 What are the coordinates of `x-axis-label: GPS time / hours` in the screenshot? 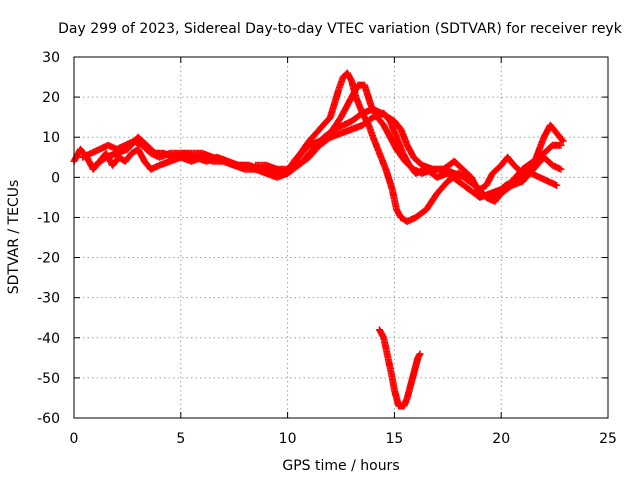 It's located at (340, 466).